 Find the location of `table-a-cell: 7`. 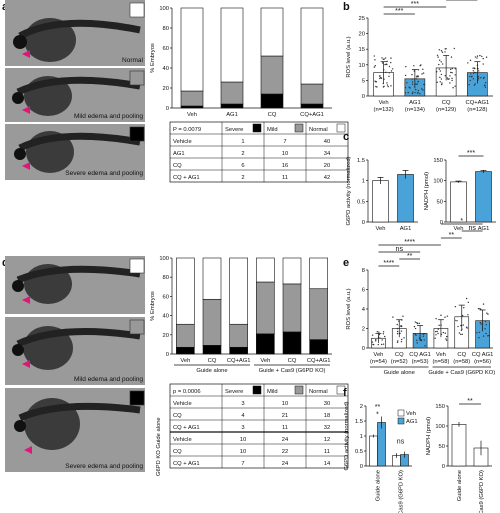

table-a-cell: 7 is located at coordinates (284, 142).